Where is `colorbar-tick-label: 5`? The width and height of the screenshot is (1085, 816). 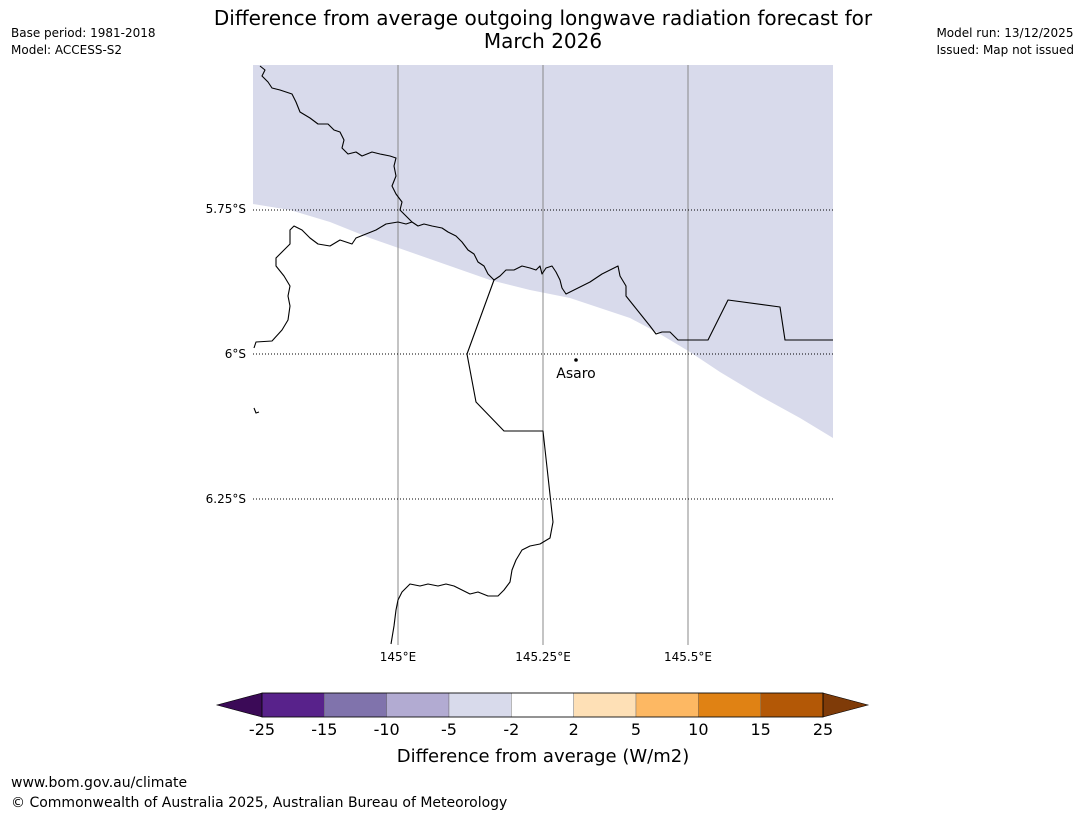 colorbar-tick-label: 5 is located at coordinates (636, 729).